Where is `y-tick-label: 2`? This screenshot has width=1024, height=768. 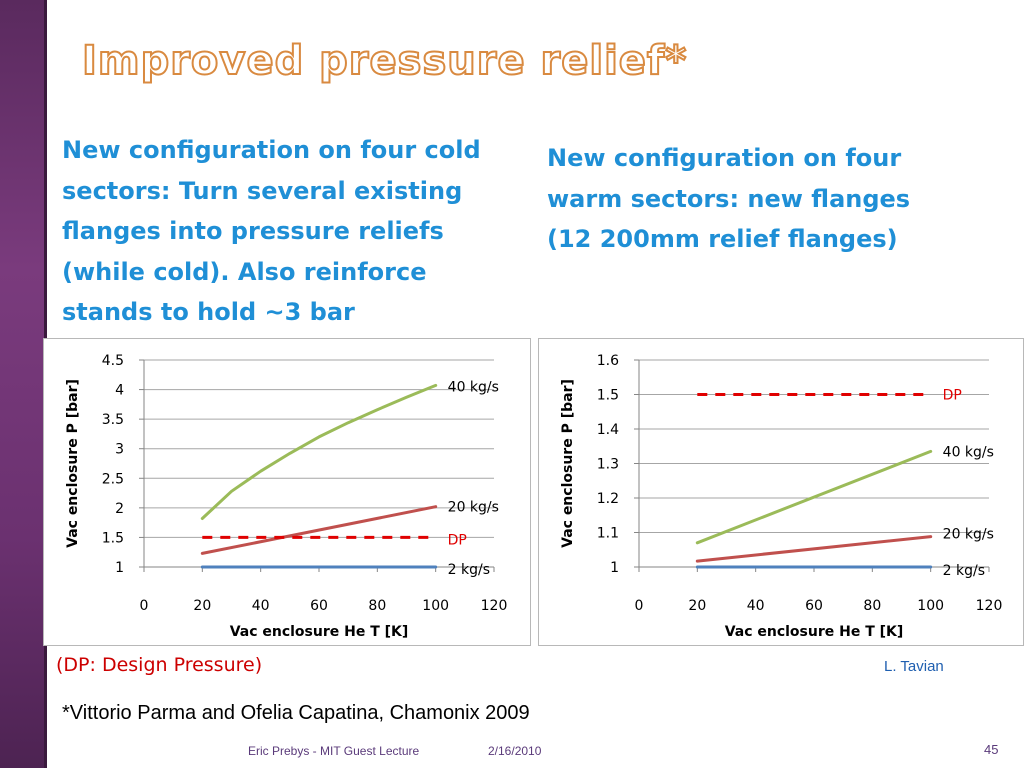
y-tick-label: 2 is located at coordinates (119, 509).